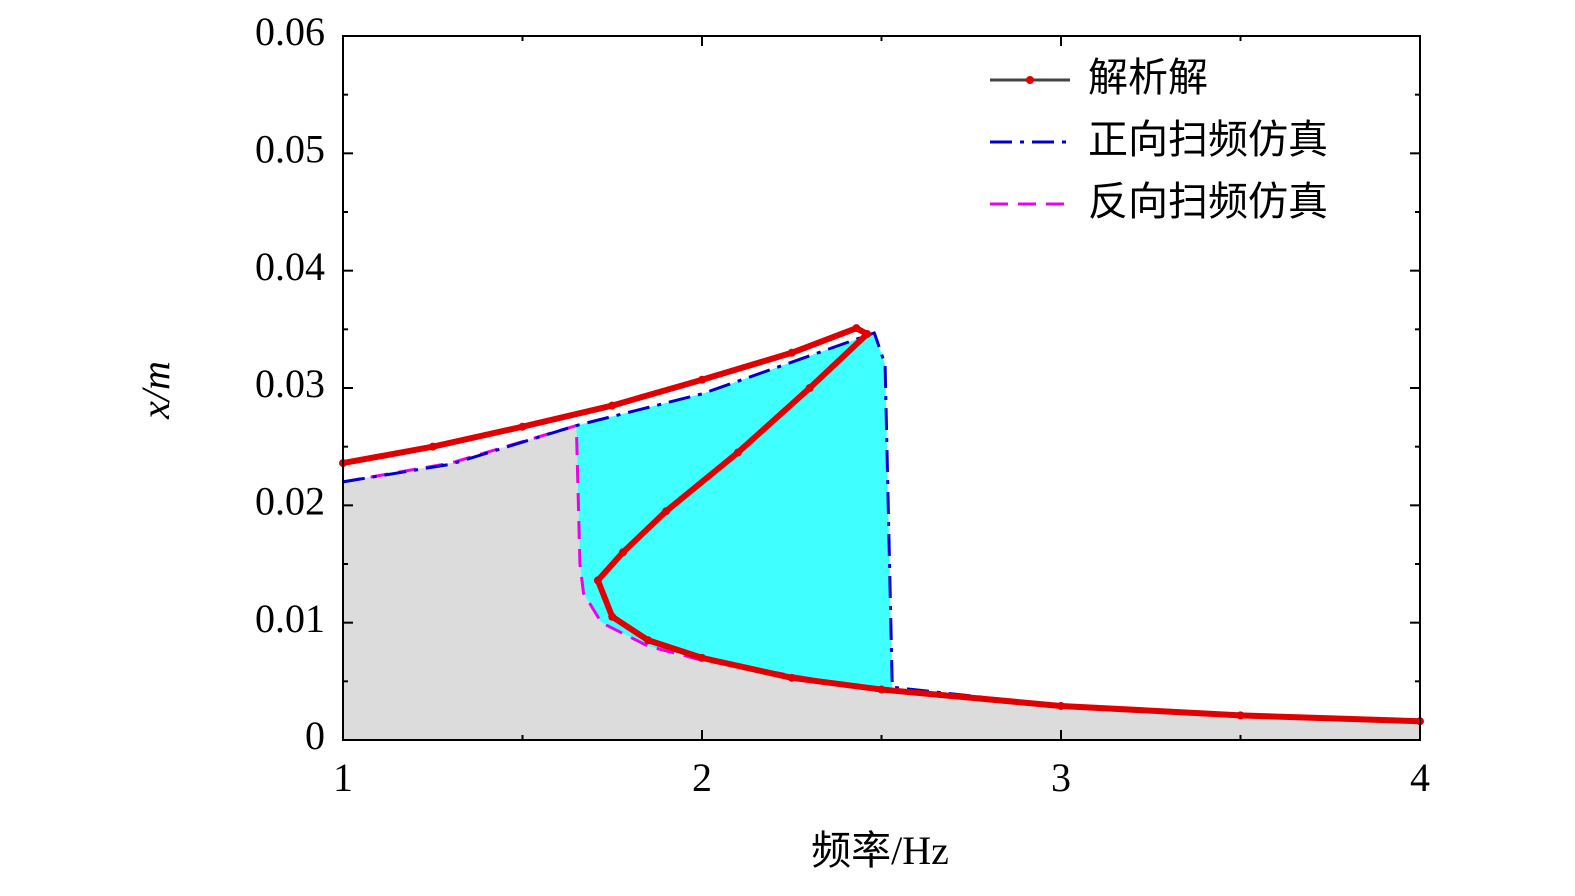 Image resolution: width=1575 pixels, height=896 pixels. Describe the element at coordinates (155, 390) in the screenshot. I see `y-axis-label: x/m` at that location.